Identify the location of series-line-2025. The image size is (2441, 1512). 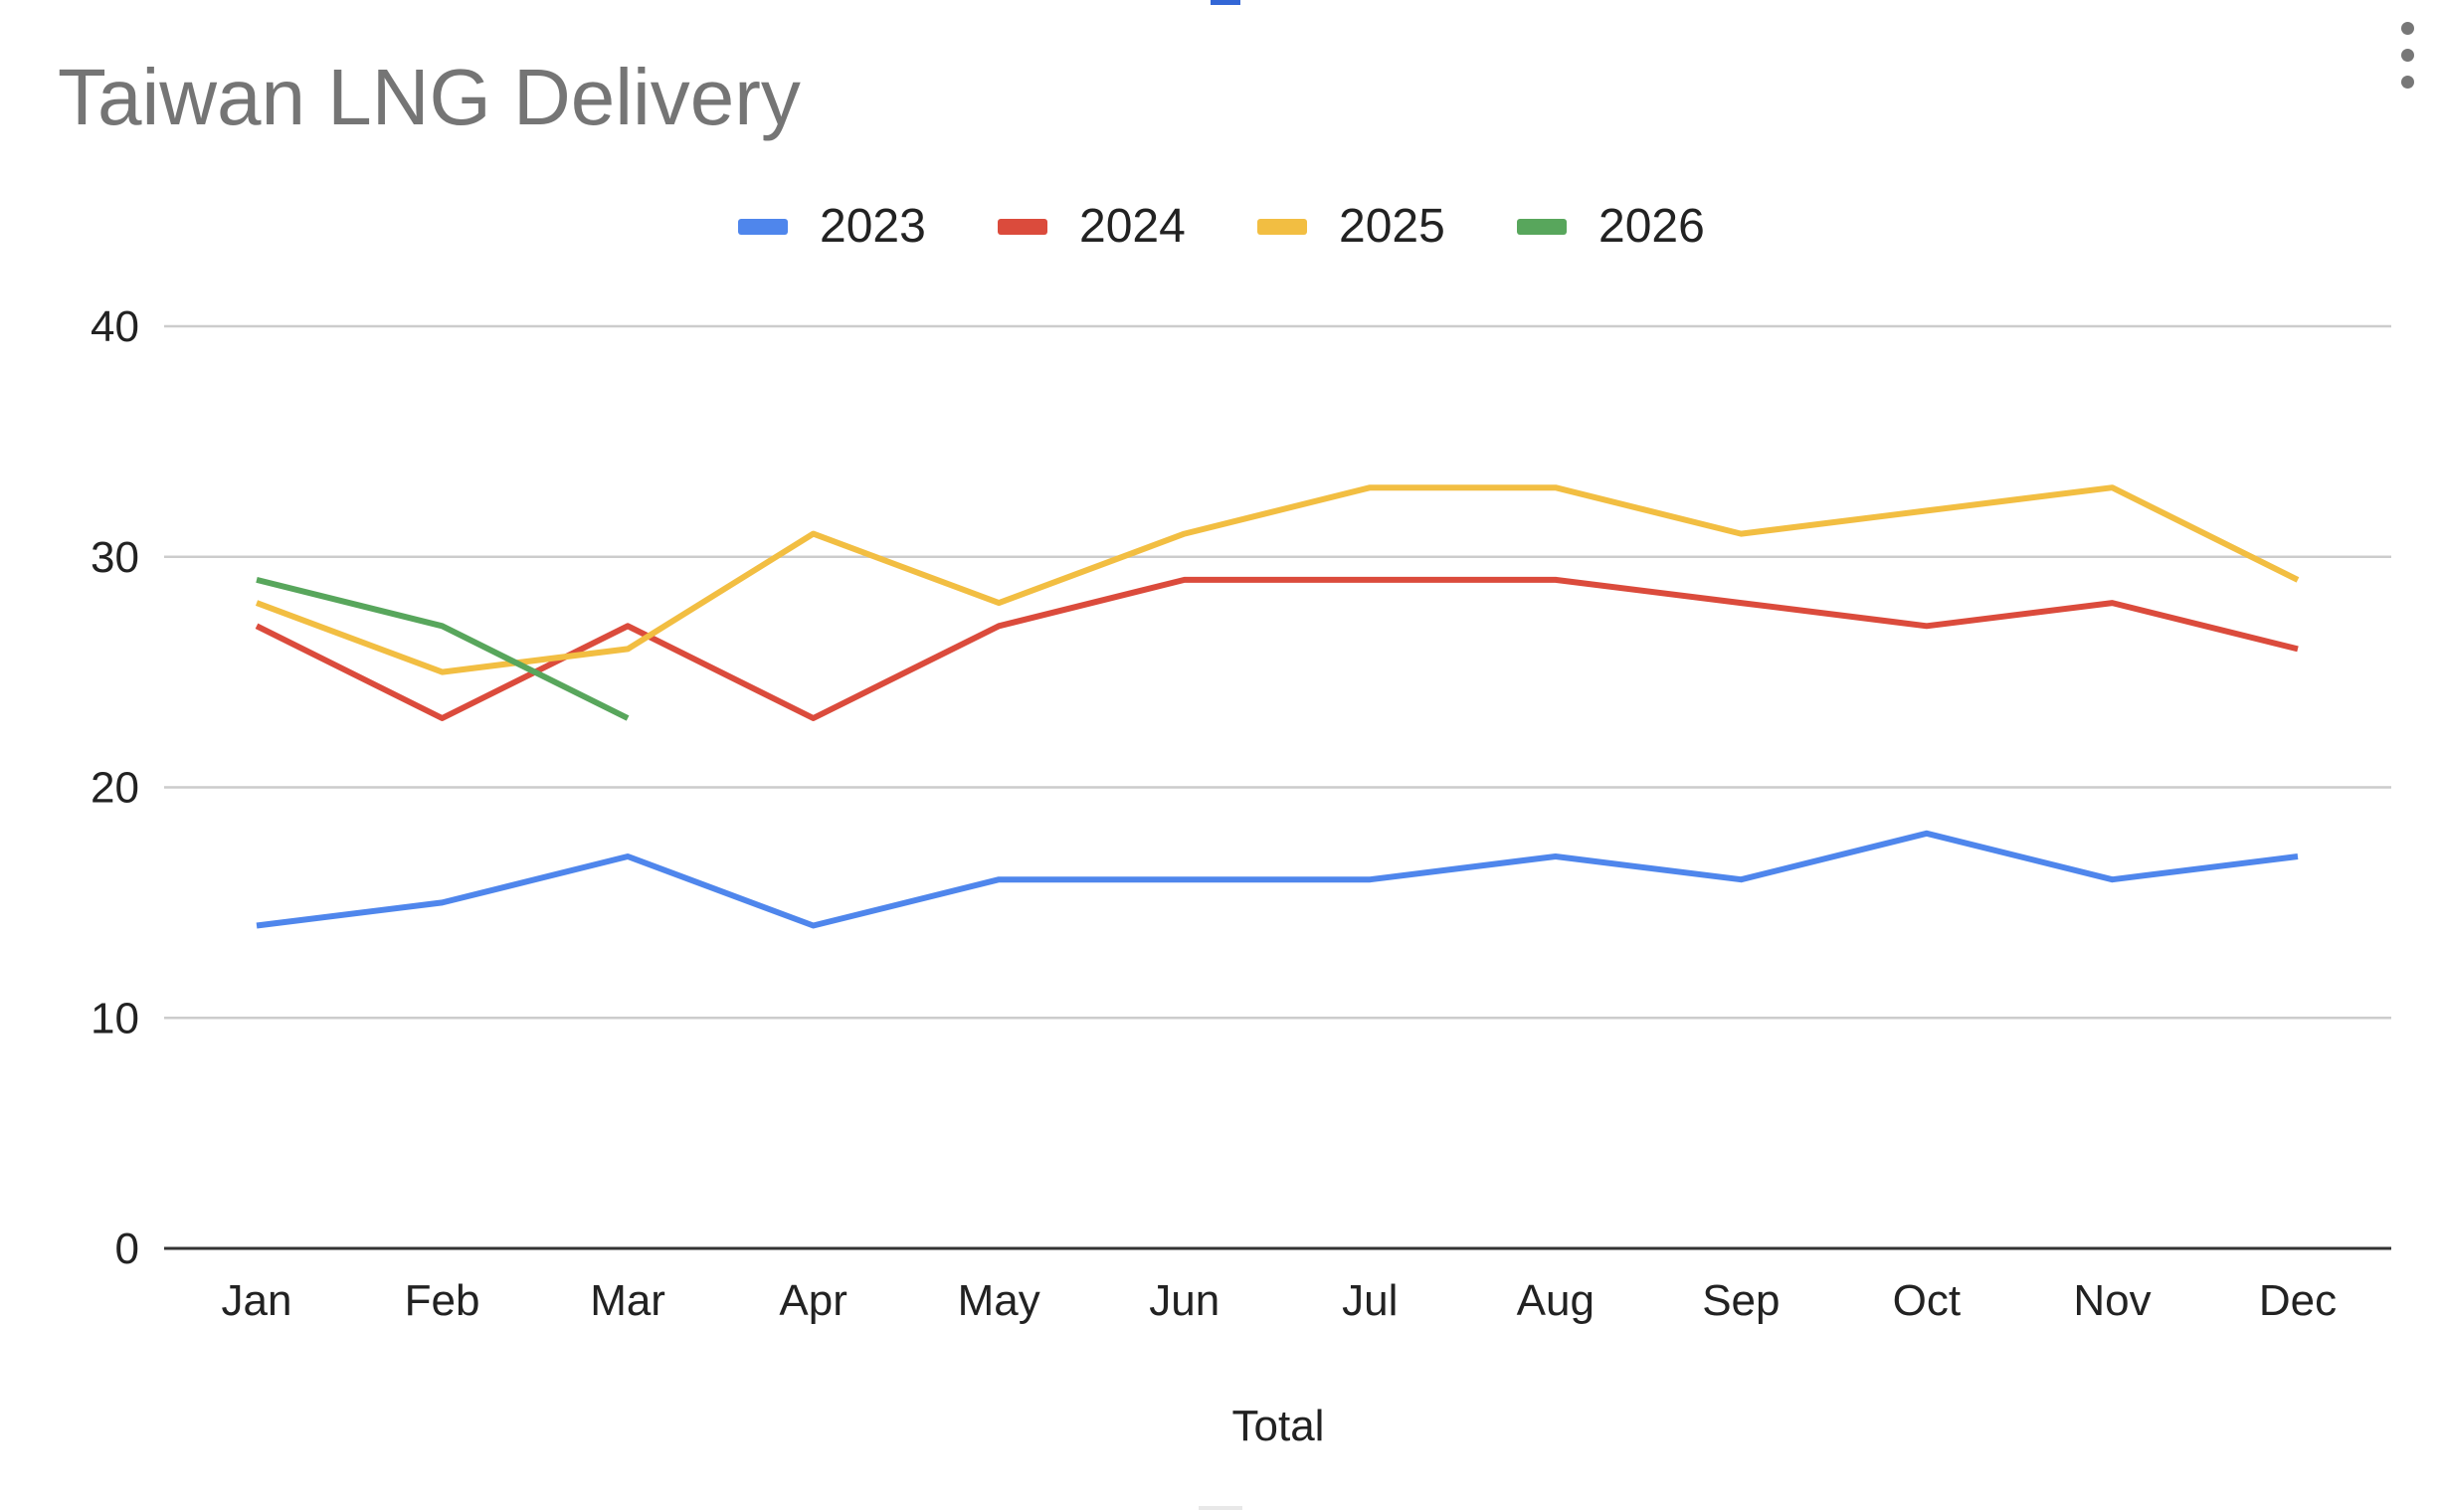
(1277, 579).